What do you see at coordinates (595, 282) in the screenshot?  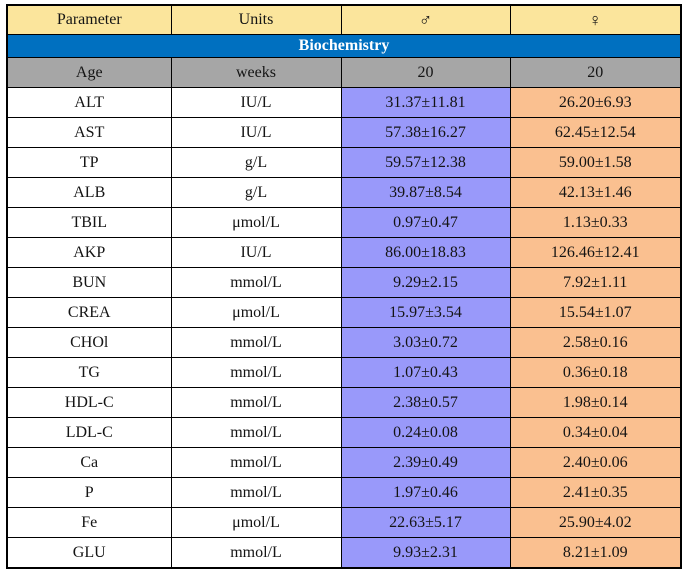 I see `female-value-cell: 7.92±1.11` at bounding box center [595, 282].